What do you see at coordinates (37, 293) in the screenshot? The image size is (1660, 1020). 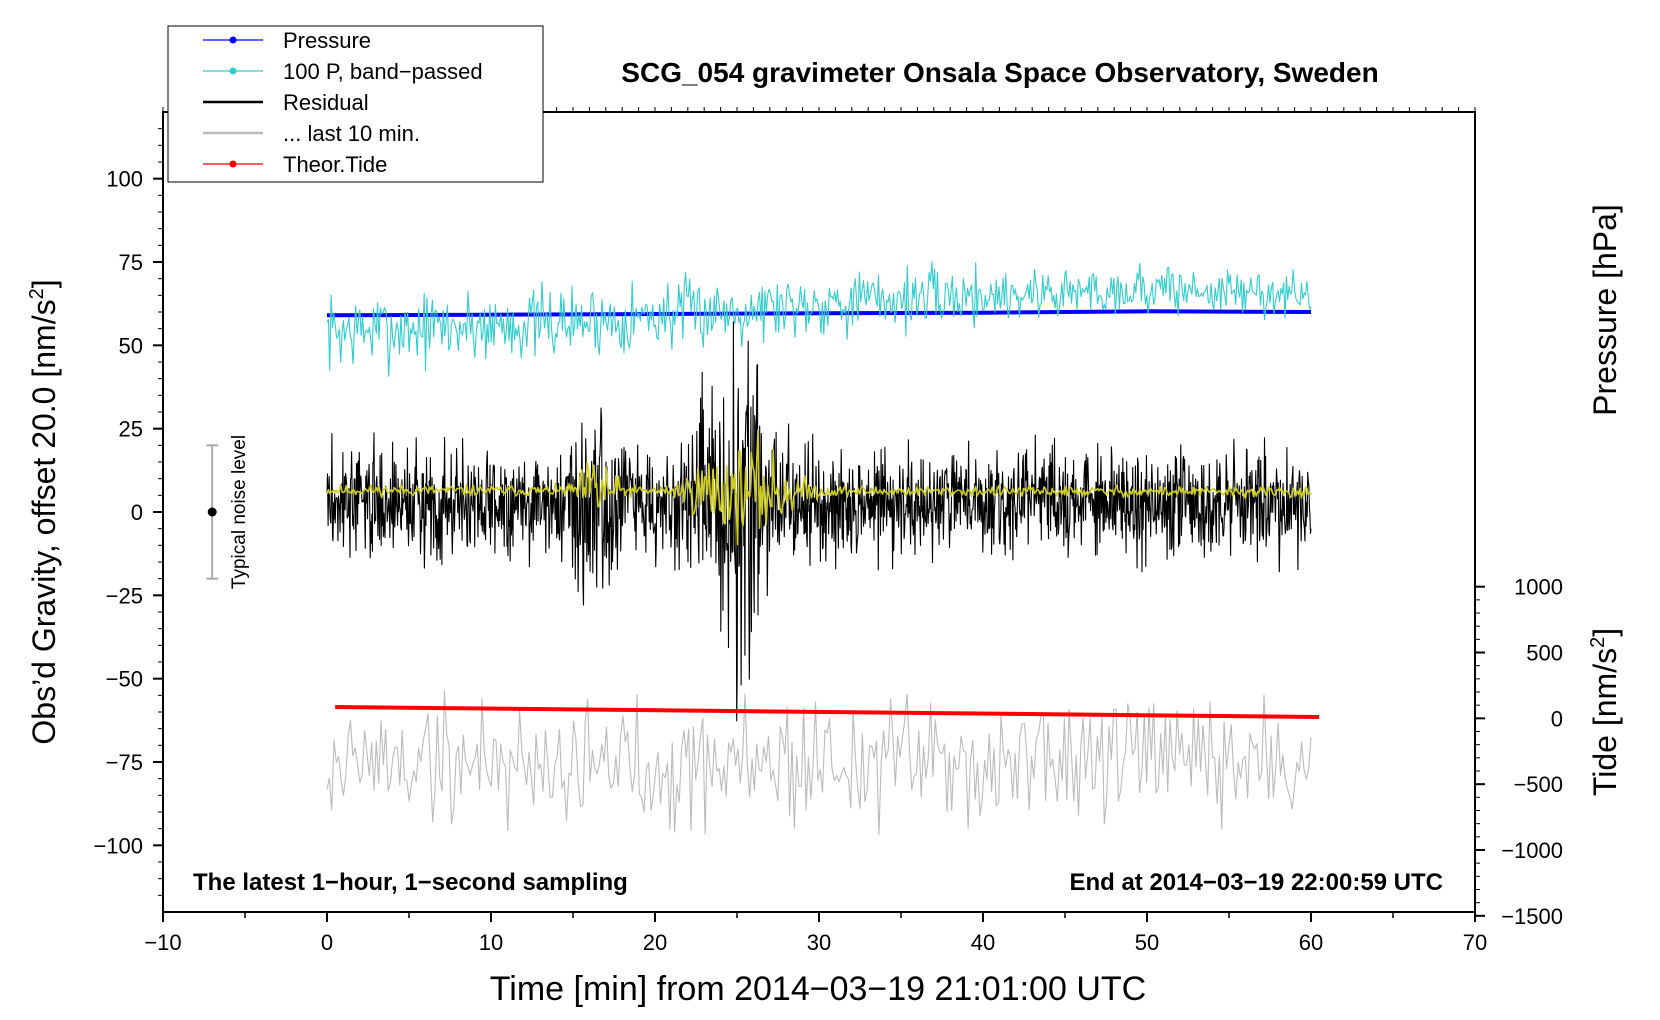 I see `y-axis-label-exponent: 2` at bounding box center [37, 293].